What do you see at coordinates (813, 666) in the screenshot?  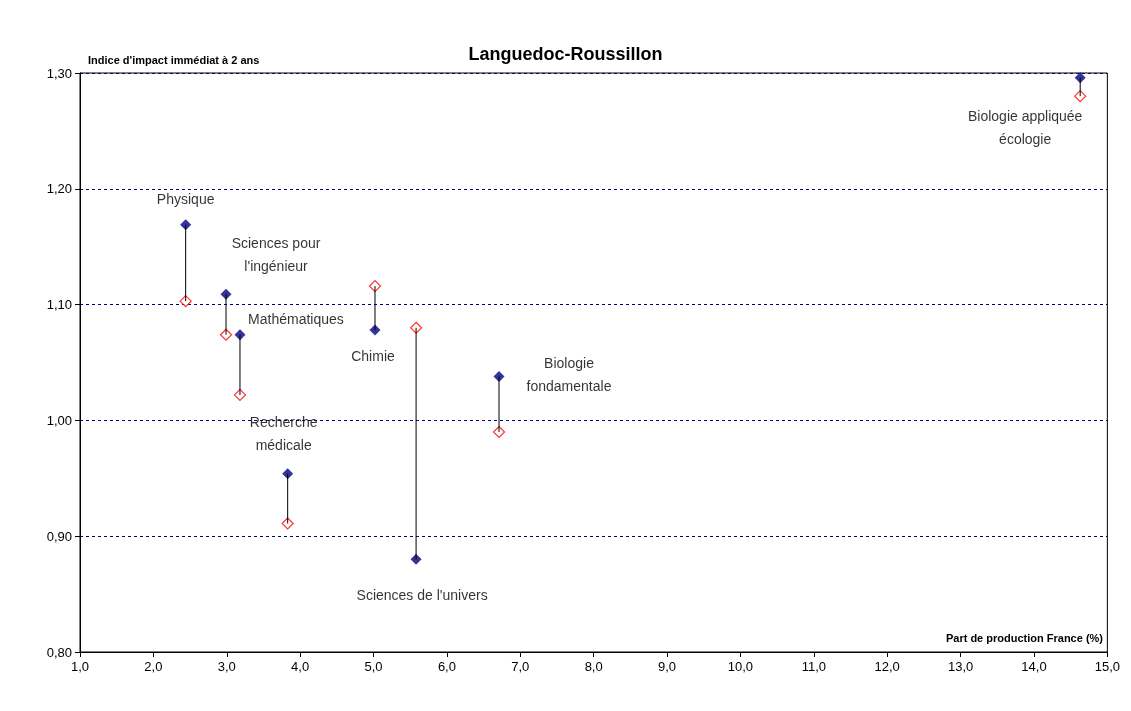 I see `x-tick-label: 11,0` at bounding box center [813, 666].